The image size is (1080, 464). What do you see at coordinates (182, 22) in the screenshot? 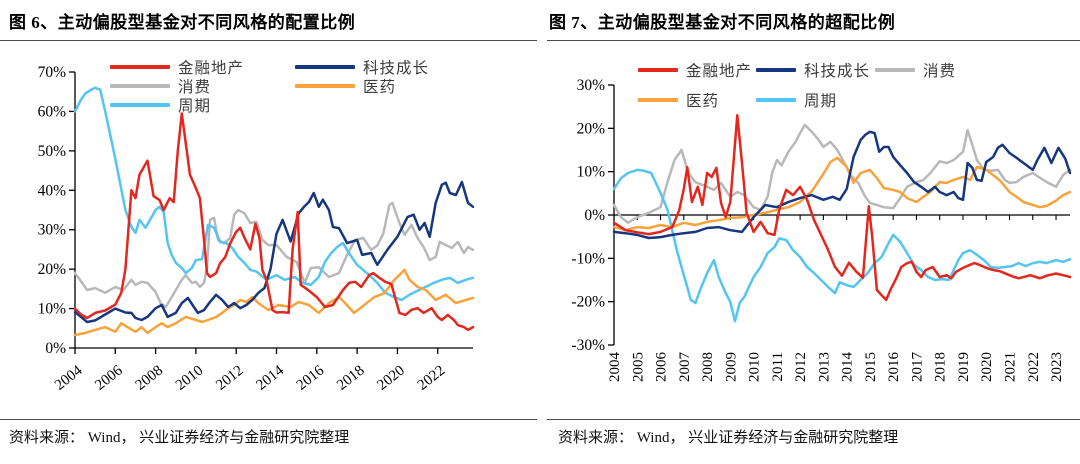
I see `figure-6-title: 图 6、主动偏股型基金对不同风格的配置比例` at bounding box center [182, 22].